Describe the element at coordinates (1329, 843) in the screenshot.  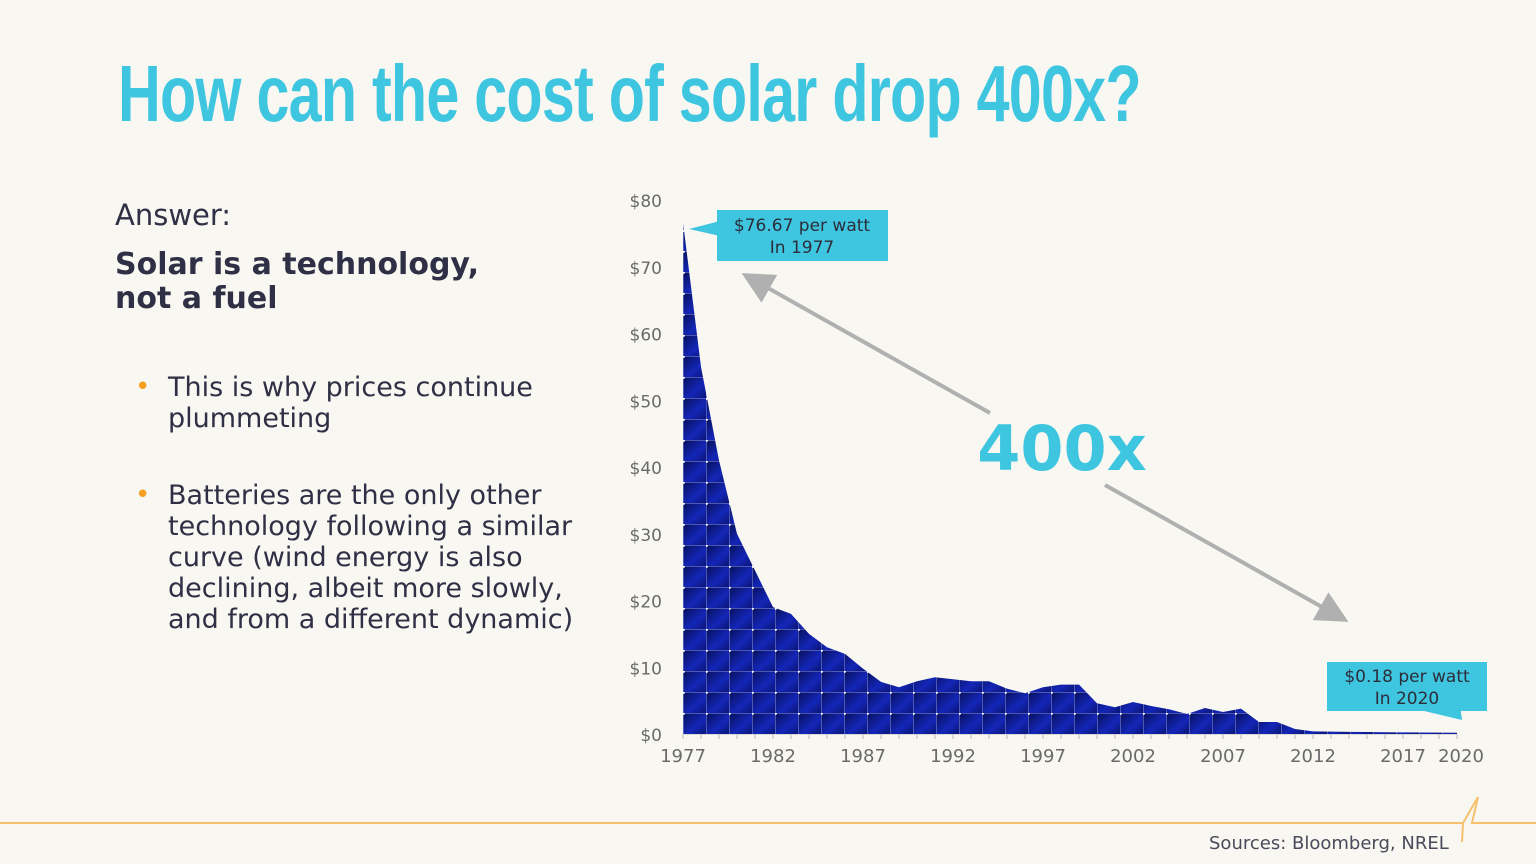
I see `sources-note: Sources: Bloomberg, NREL` at that location.